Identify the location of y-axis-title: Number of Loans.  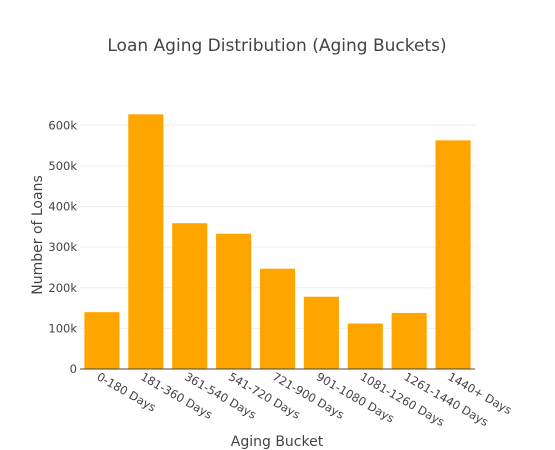
(38, 235).